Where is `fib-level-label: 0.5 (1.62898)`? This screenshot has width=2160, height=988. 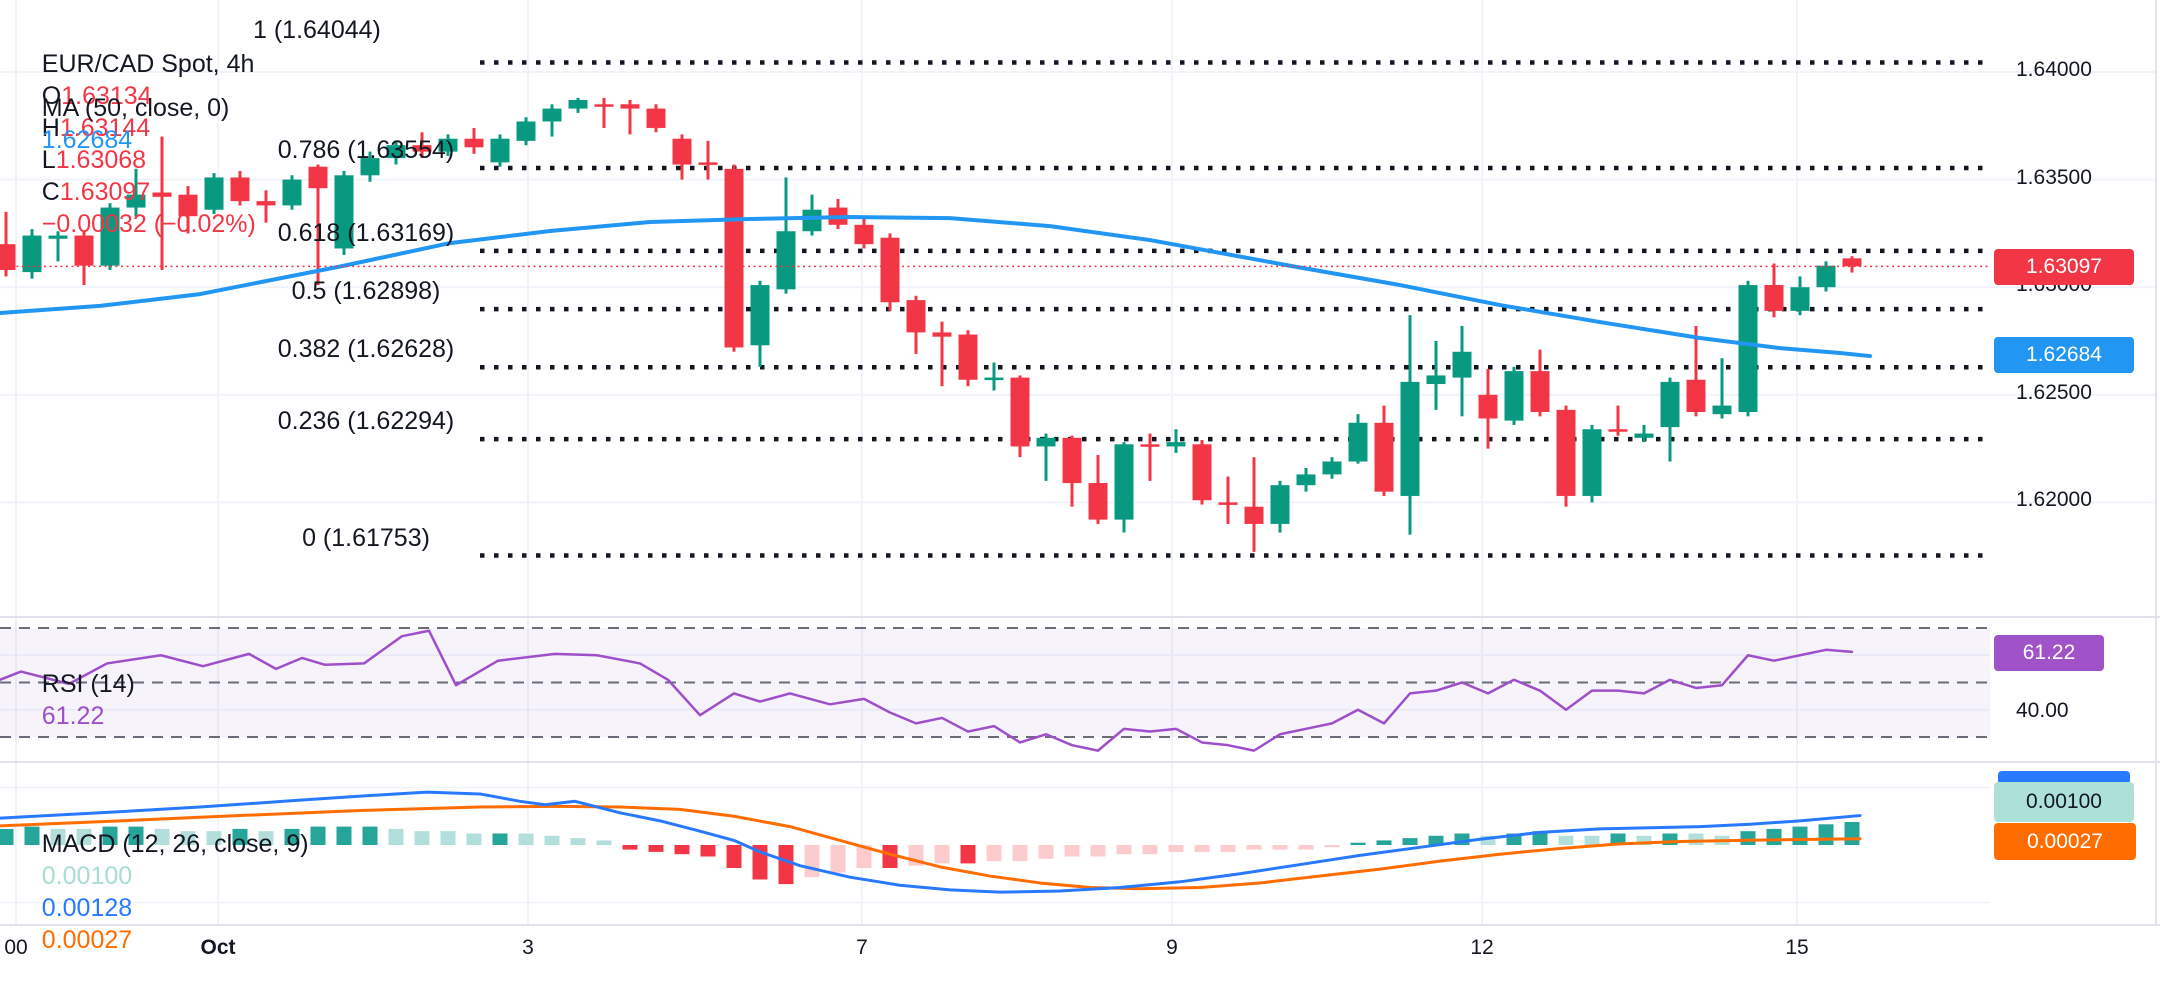
fib-level-label: 0.5 (1.62898) is located at coordinates (366, 291).